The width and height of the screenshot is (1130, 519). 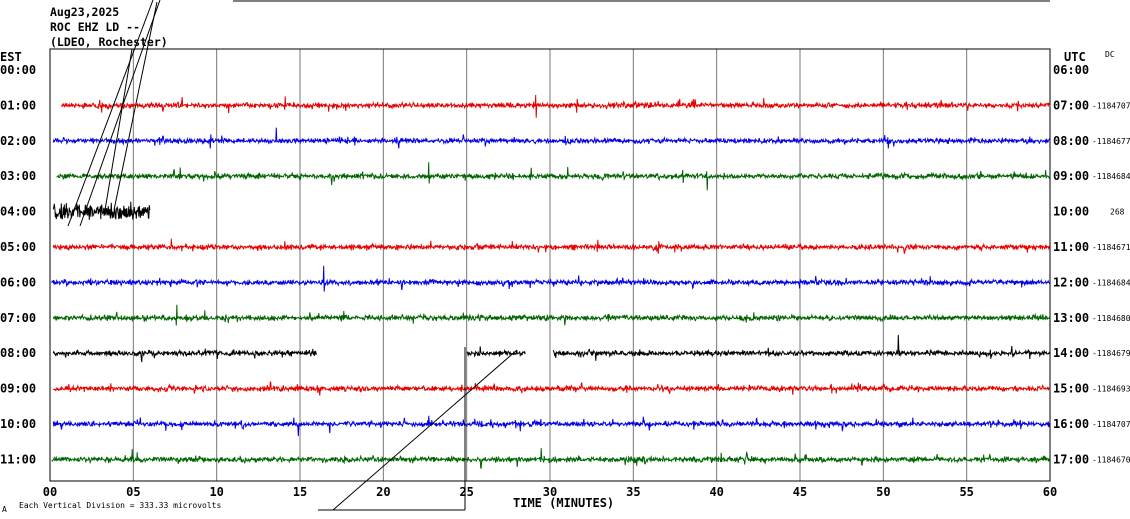 I want to click on est-label-05:00: 05:00, so click(x=18, y=247).